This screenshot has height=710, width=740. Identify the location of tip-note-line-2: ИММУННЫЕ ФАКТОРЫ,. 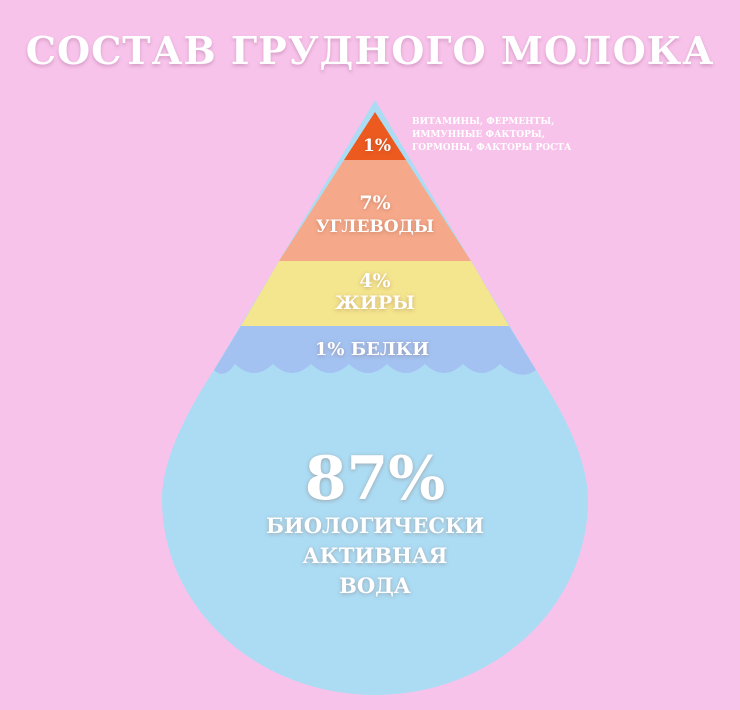
(478, 135).